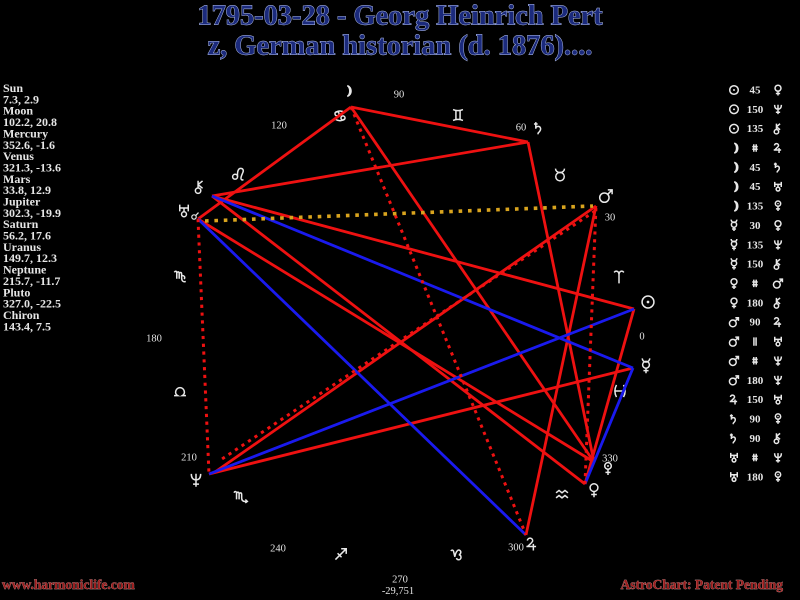 This screenshot has height=600, width=800. What do you see at coordinates (610, 459) in the screenshot?
I see `svg-text: 330` at bounding box center [610, 459].